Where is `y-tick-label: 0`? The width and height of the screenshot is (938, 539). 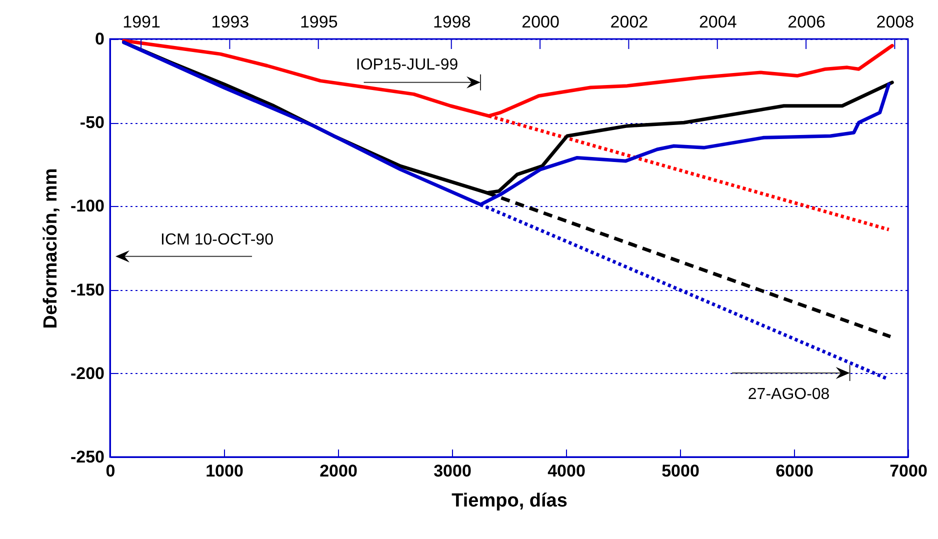 y-tick-label: 0 is located at coordinates (99, 39).